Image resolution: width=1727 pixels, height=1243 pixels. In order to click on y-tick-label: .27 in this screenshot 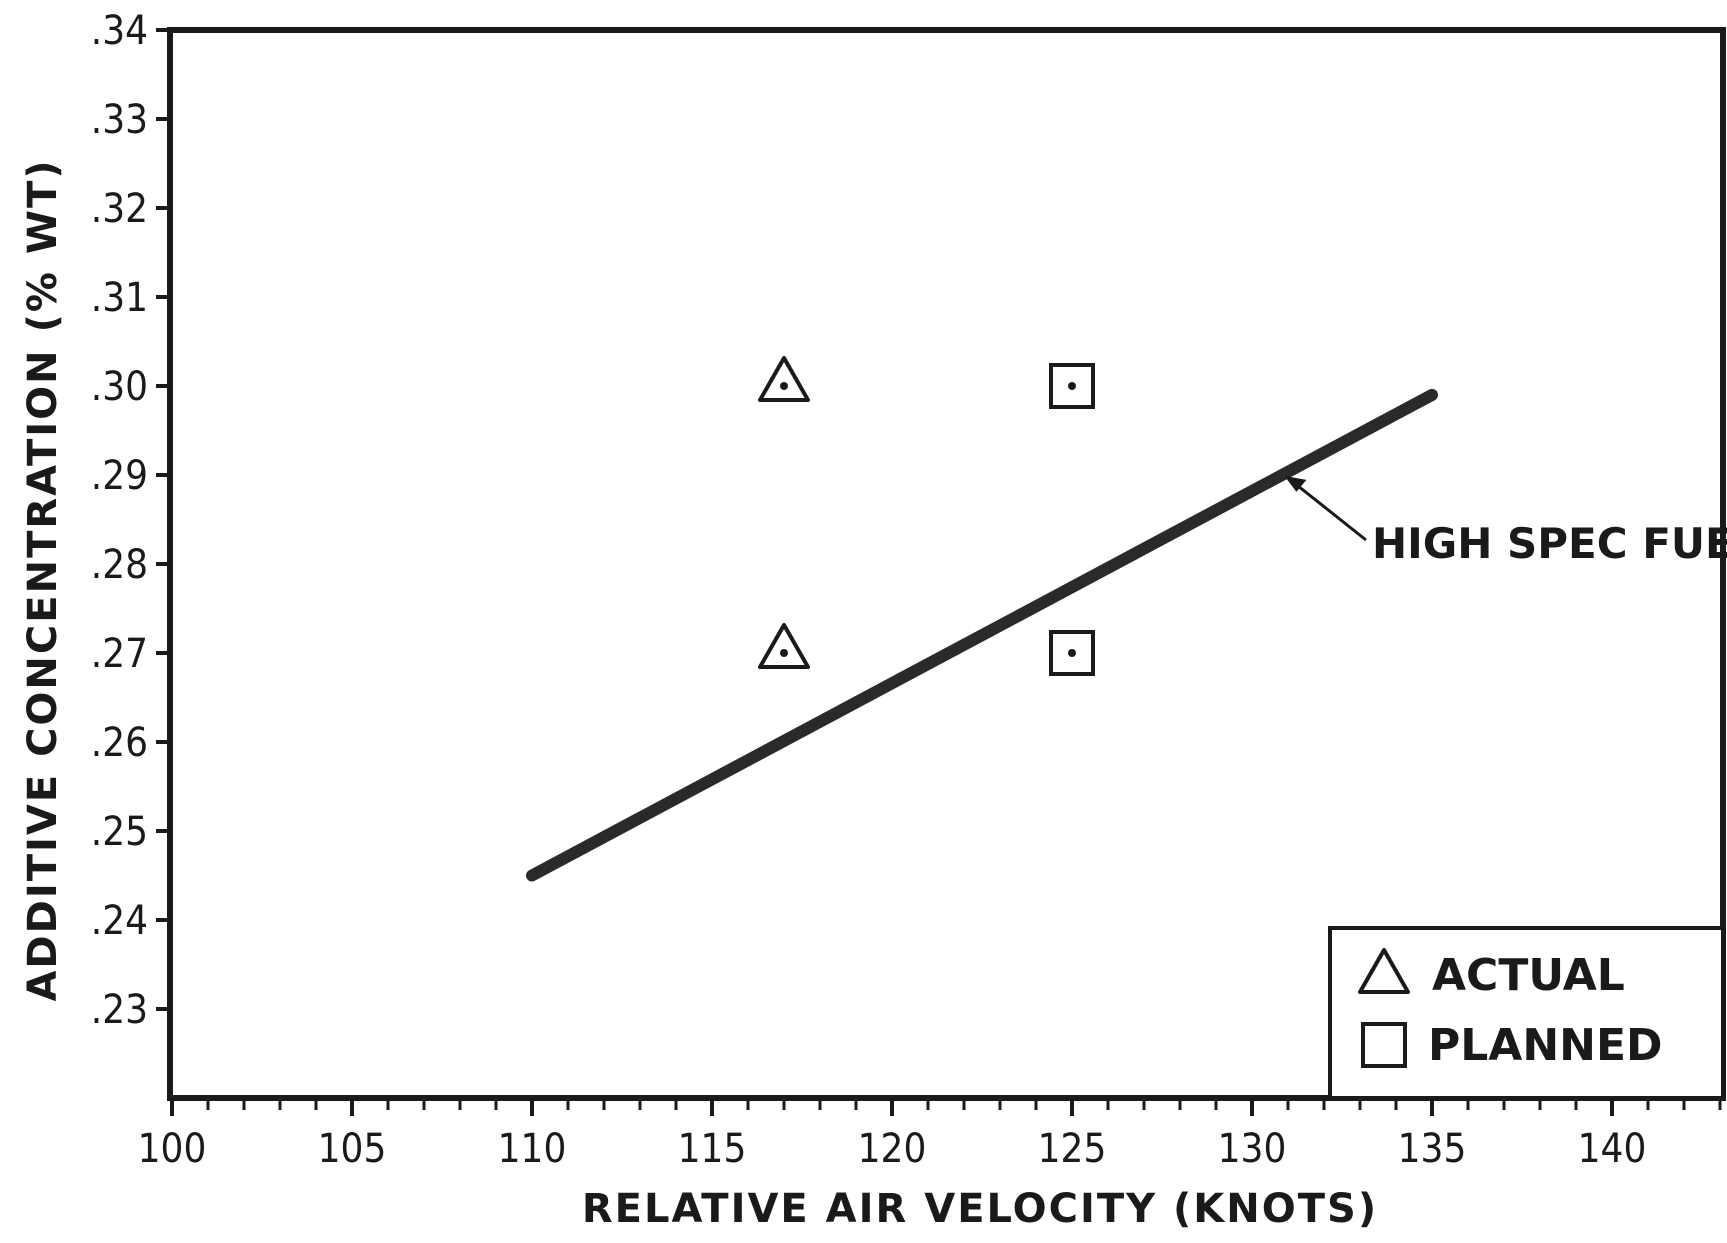, I will do `click(119, 654)`.